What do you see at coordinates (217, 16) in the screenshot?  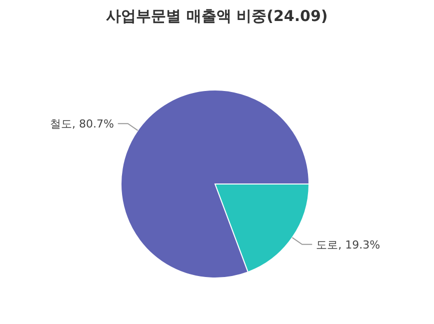 I see `chart-title: 사업부문별 매출액 비중(24.09)` at bounding box center [217, 16].